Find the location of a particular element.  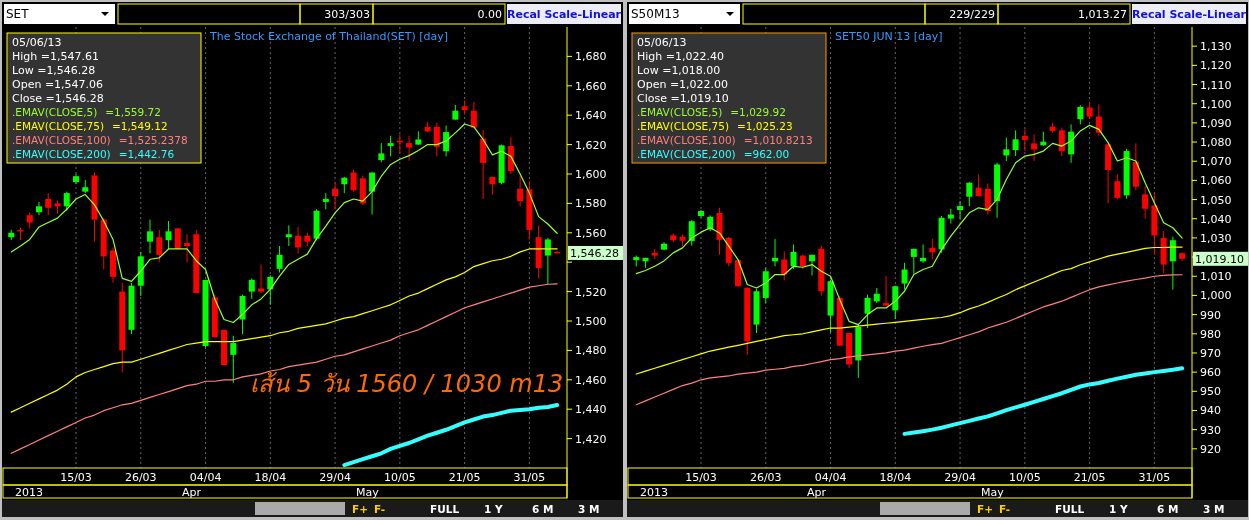

text: 0.00 is located at coordinates (489, 14).